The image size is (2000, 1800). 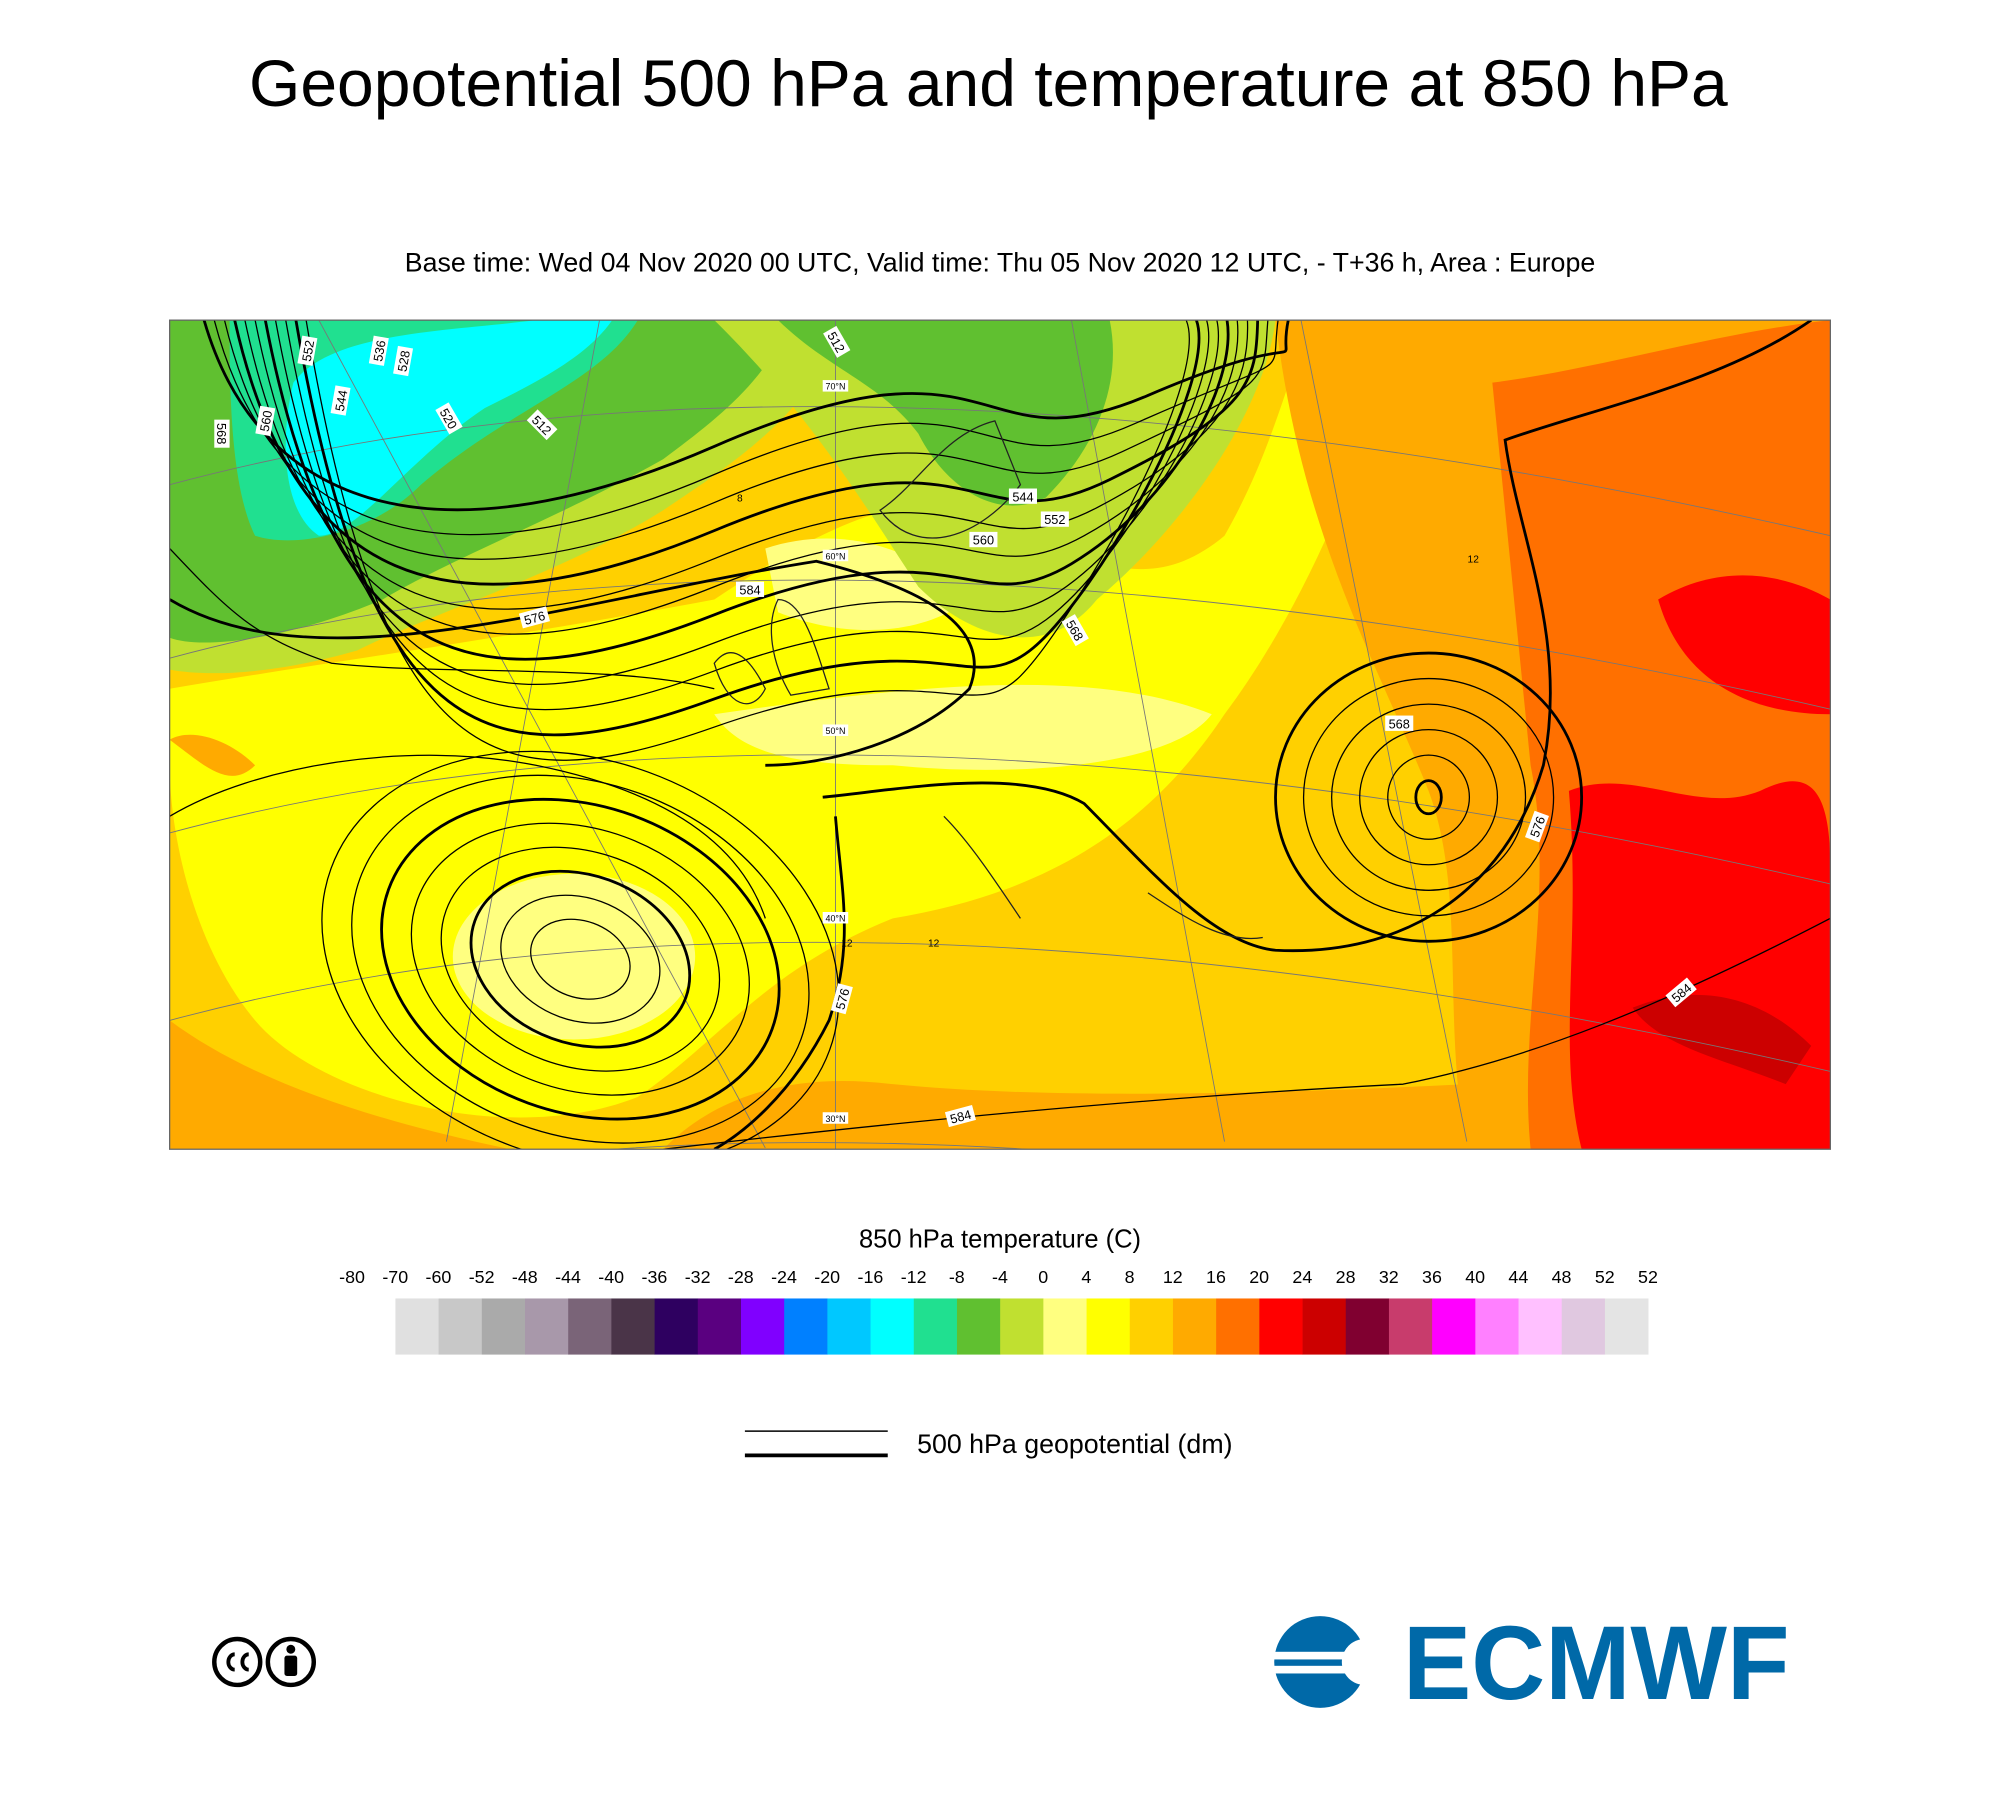 I want to click on contour-label-text: 528, so click(x=403, y=361).